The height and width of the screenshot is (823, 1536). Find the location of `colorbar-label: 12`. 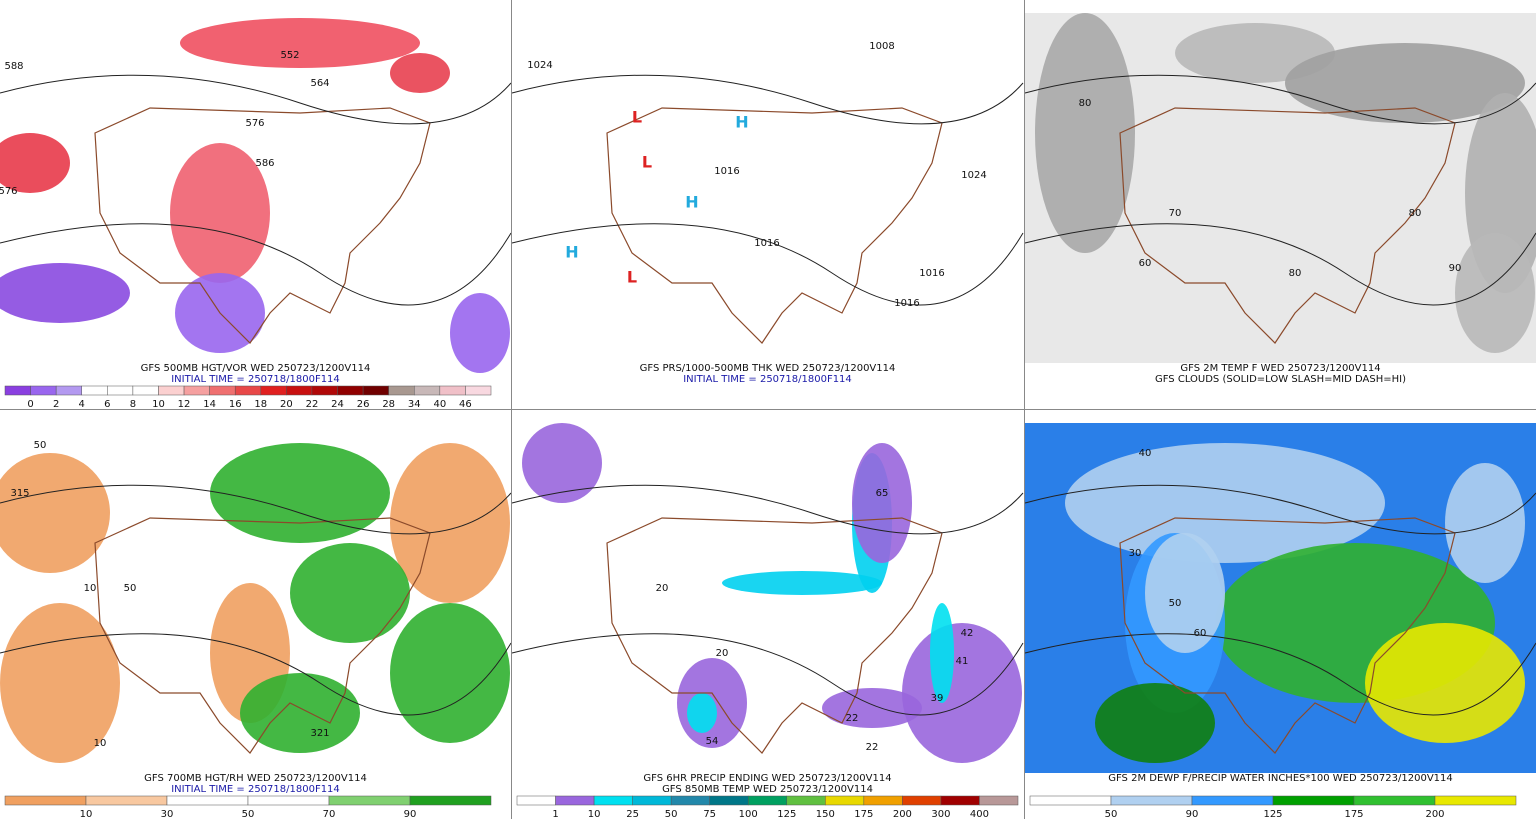

colorbar-label: 12 is located at coordinates (184, 404).